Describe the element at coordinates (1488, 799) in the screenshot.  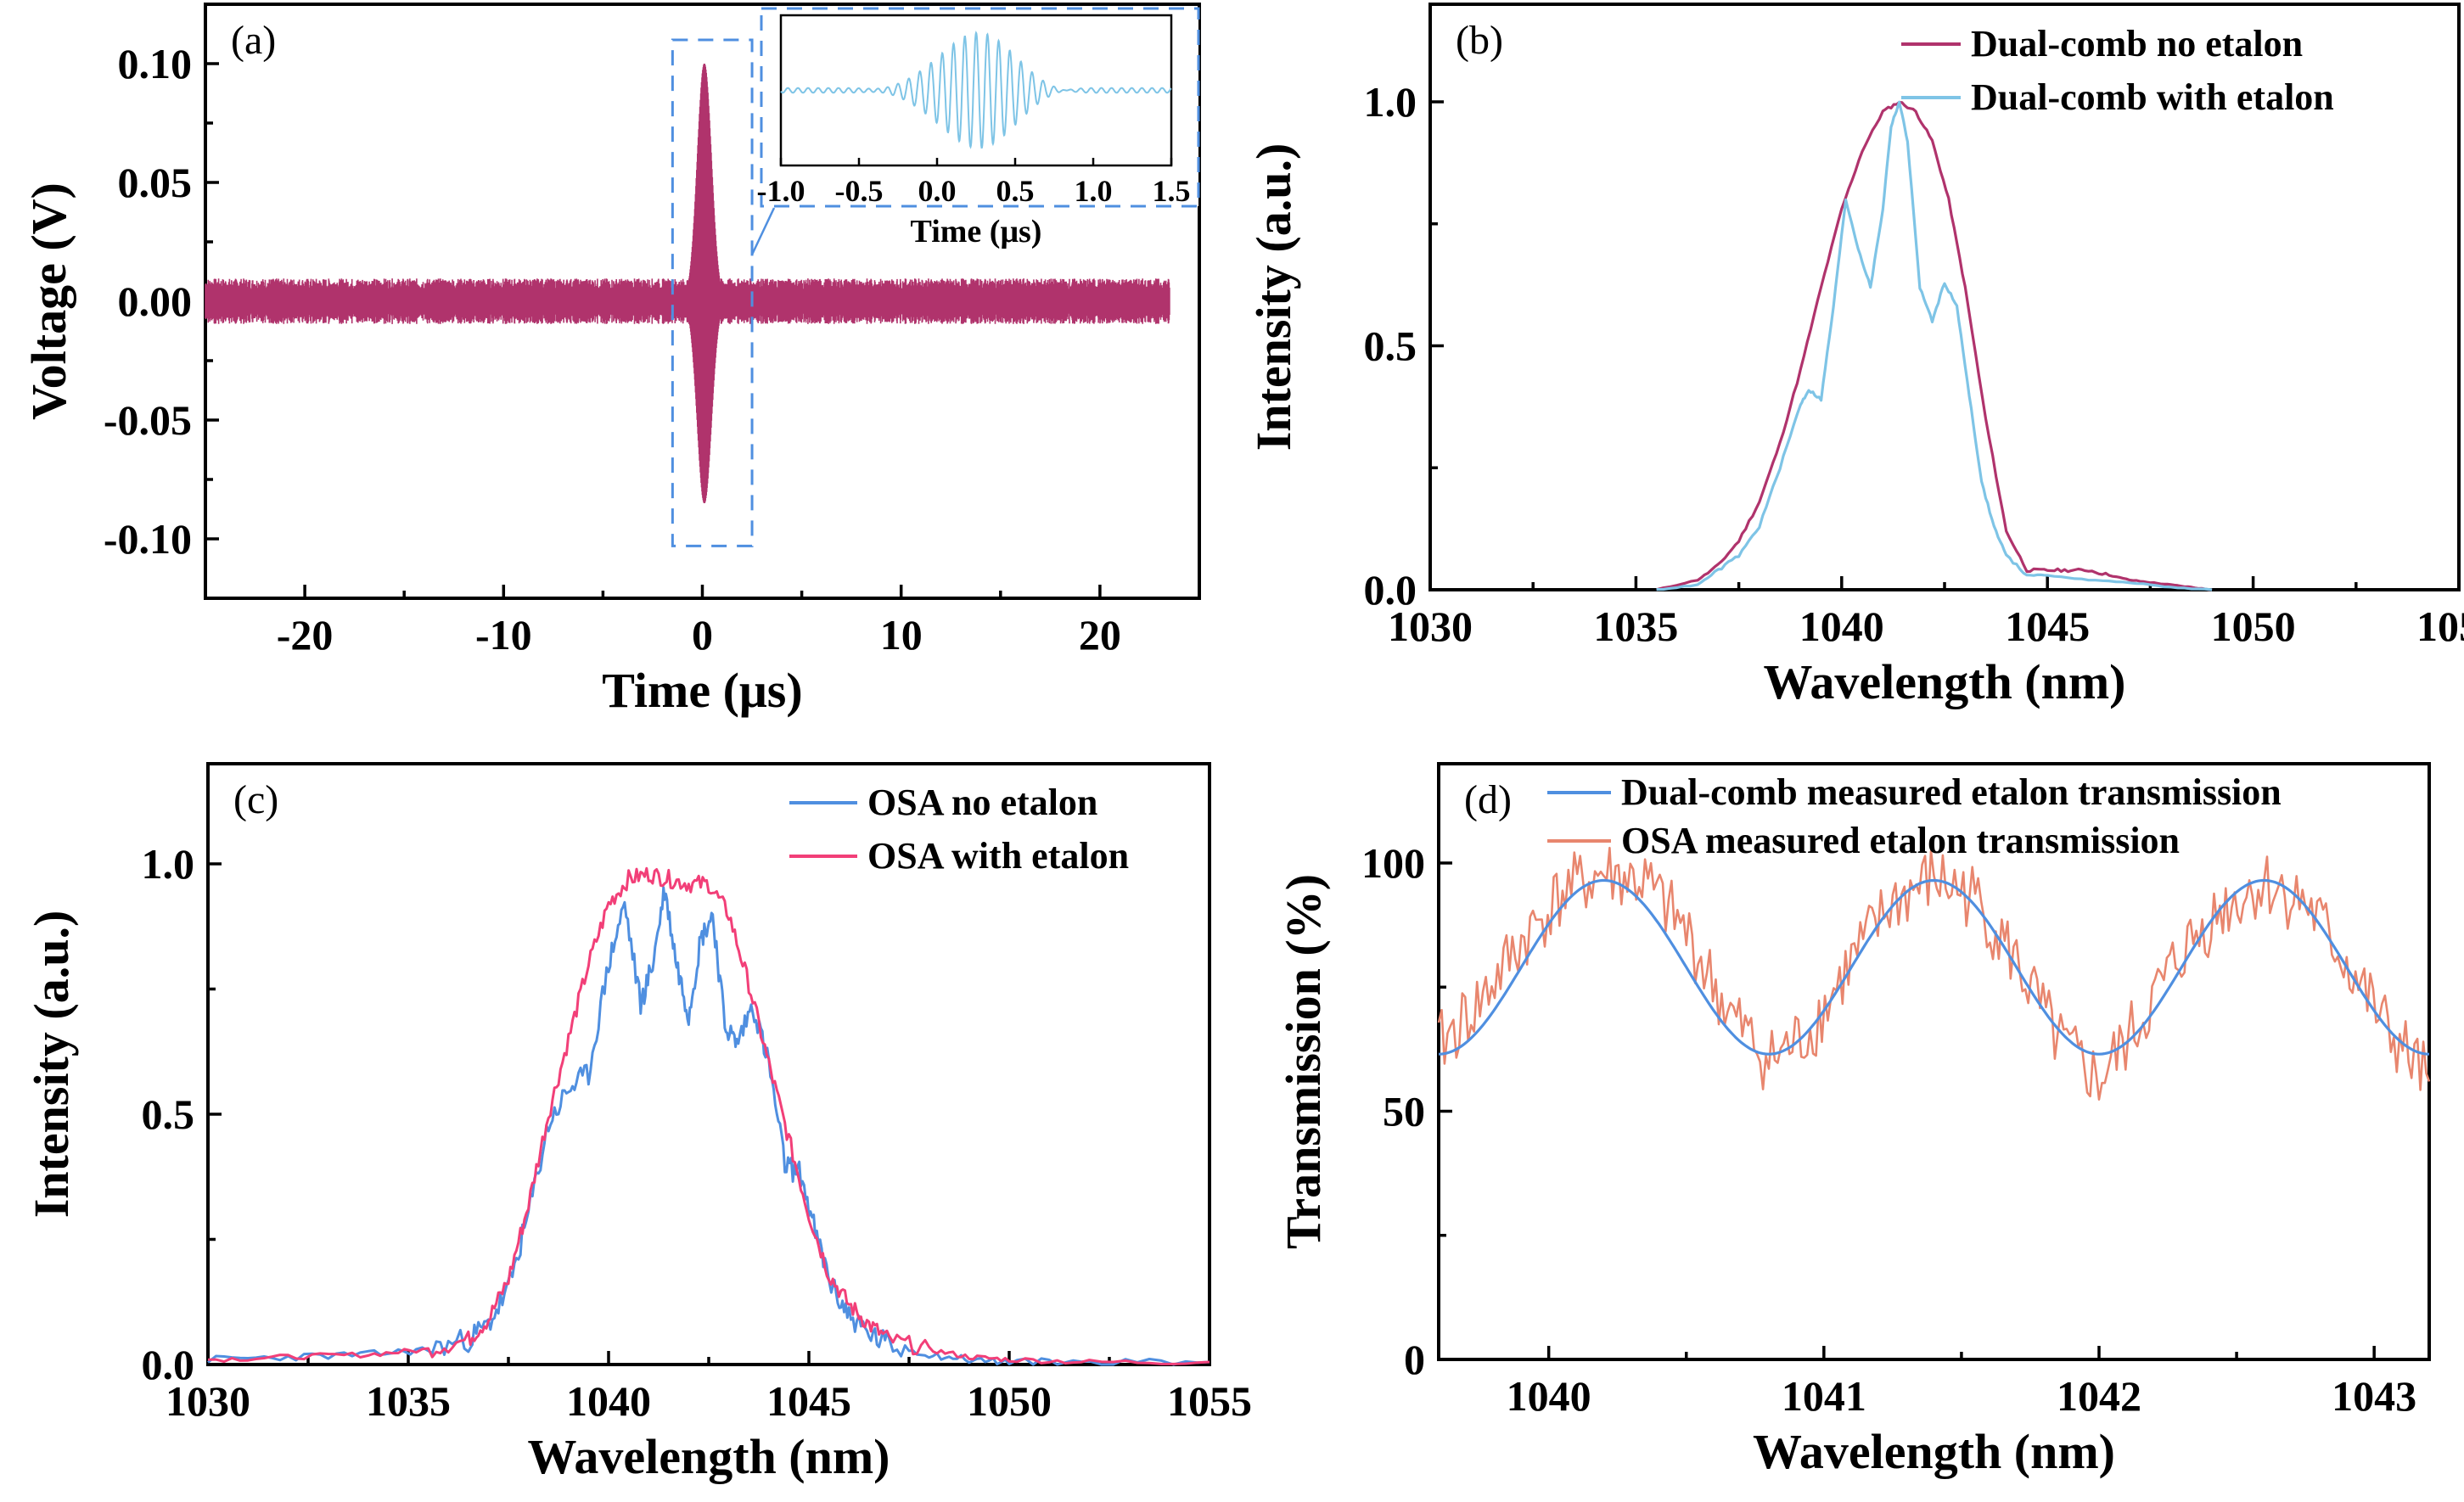
I see `panel-label-d: (d)` at that location.